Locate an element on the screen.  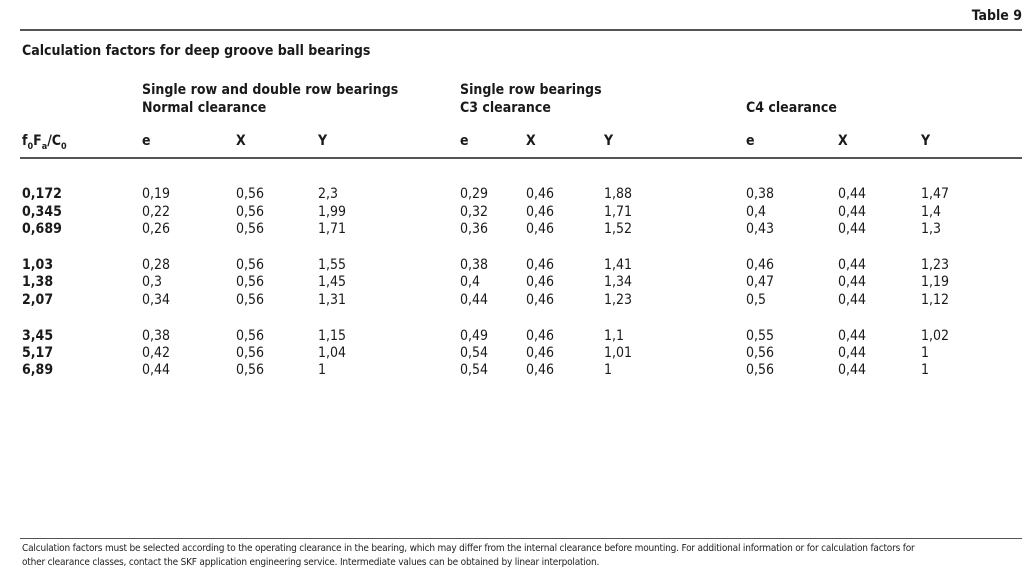
header-e-normal: e is located at coordinates (146, 141).